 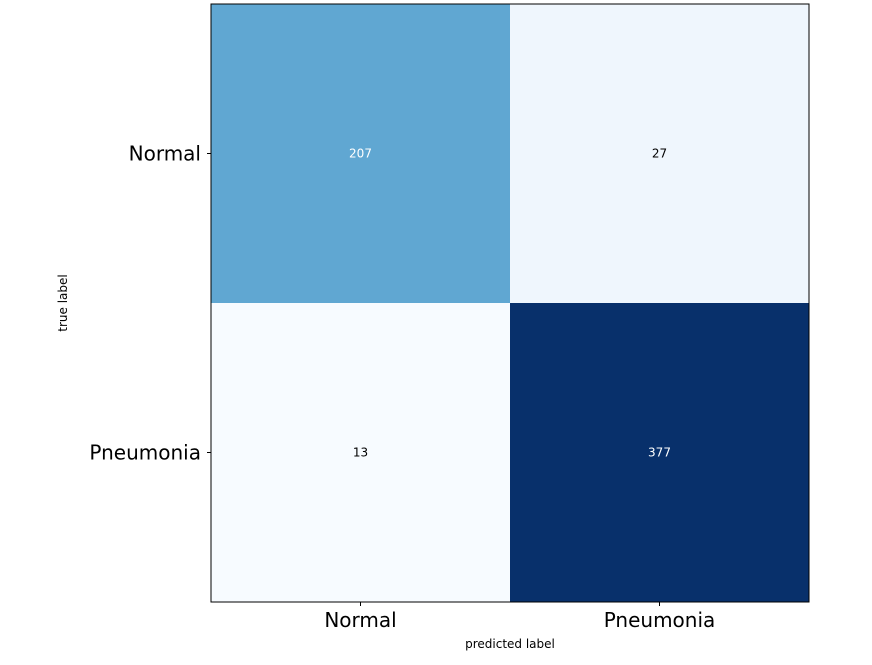 I want to click on y-axis-label: true label, so click(x=63, y=302).